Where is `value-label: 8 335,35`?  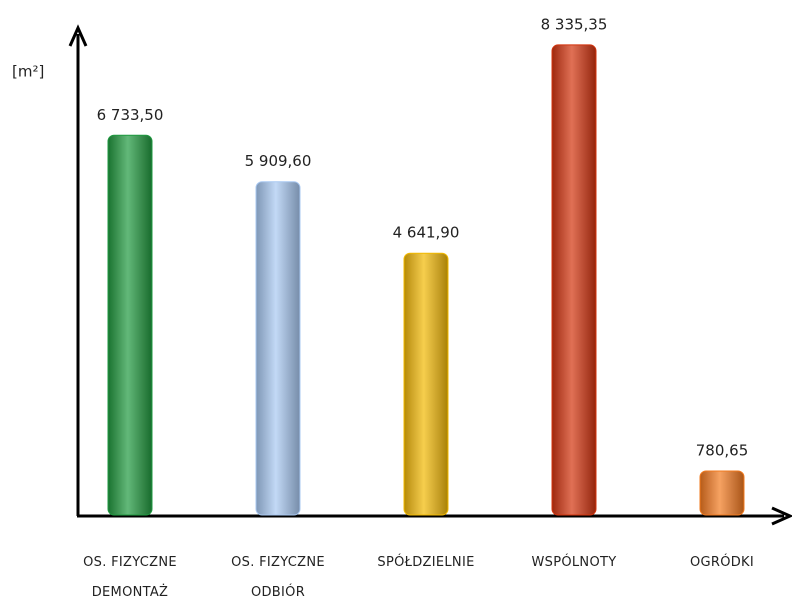 value-label: 8 335,35 is located at coordinates (574, 24).